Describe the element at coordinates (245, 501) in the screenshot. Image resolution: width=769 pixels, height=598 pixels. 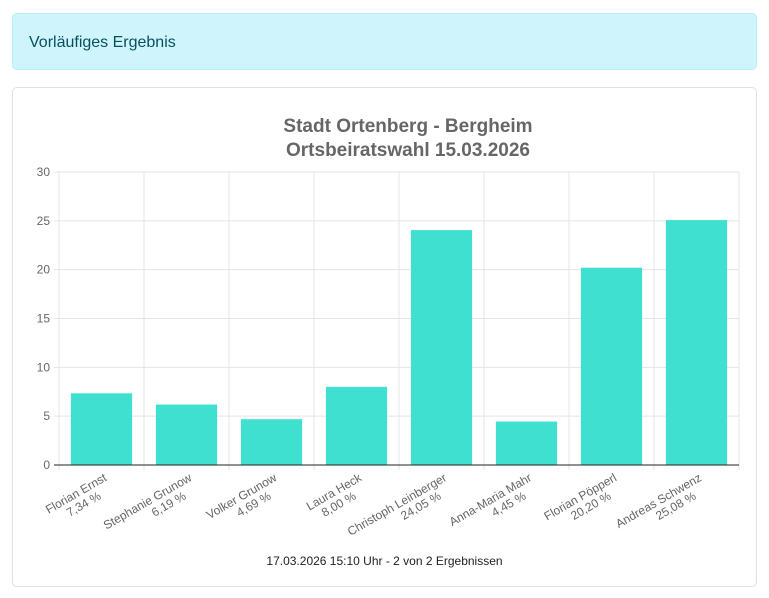
I see `x-tick-label: Volker Grunow4,69 %` at that location.